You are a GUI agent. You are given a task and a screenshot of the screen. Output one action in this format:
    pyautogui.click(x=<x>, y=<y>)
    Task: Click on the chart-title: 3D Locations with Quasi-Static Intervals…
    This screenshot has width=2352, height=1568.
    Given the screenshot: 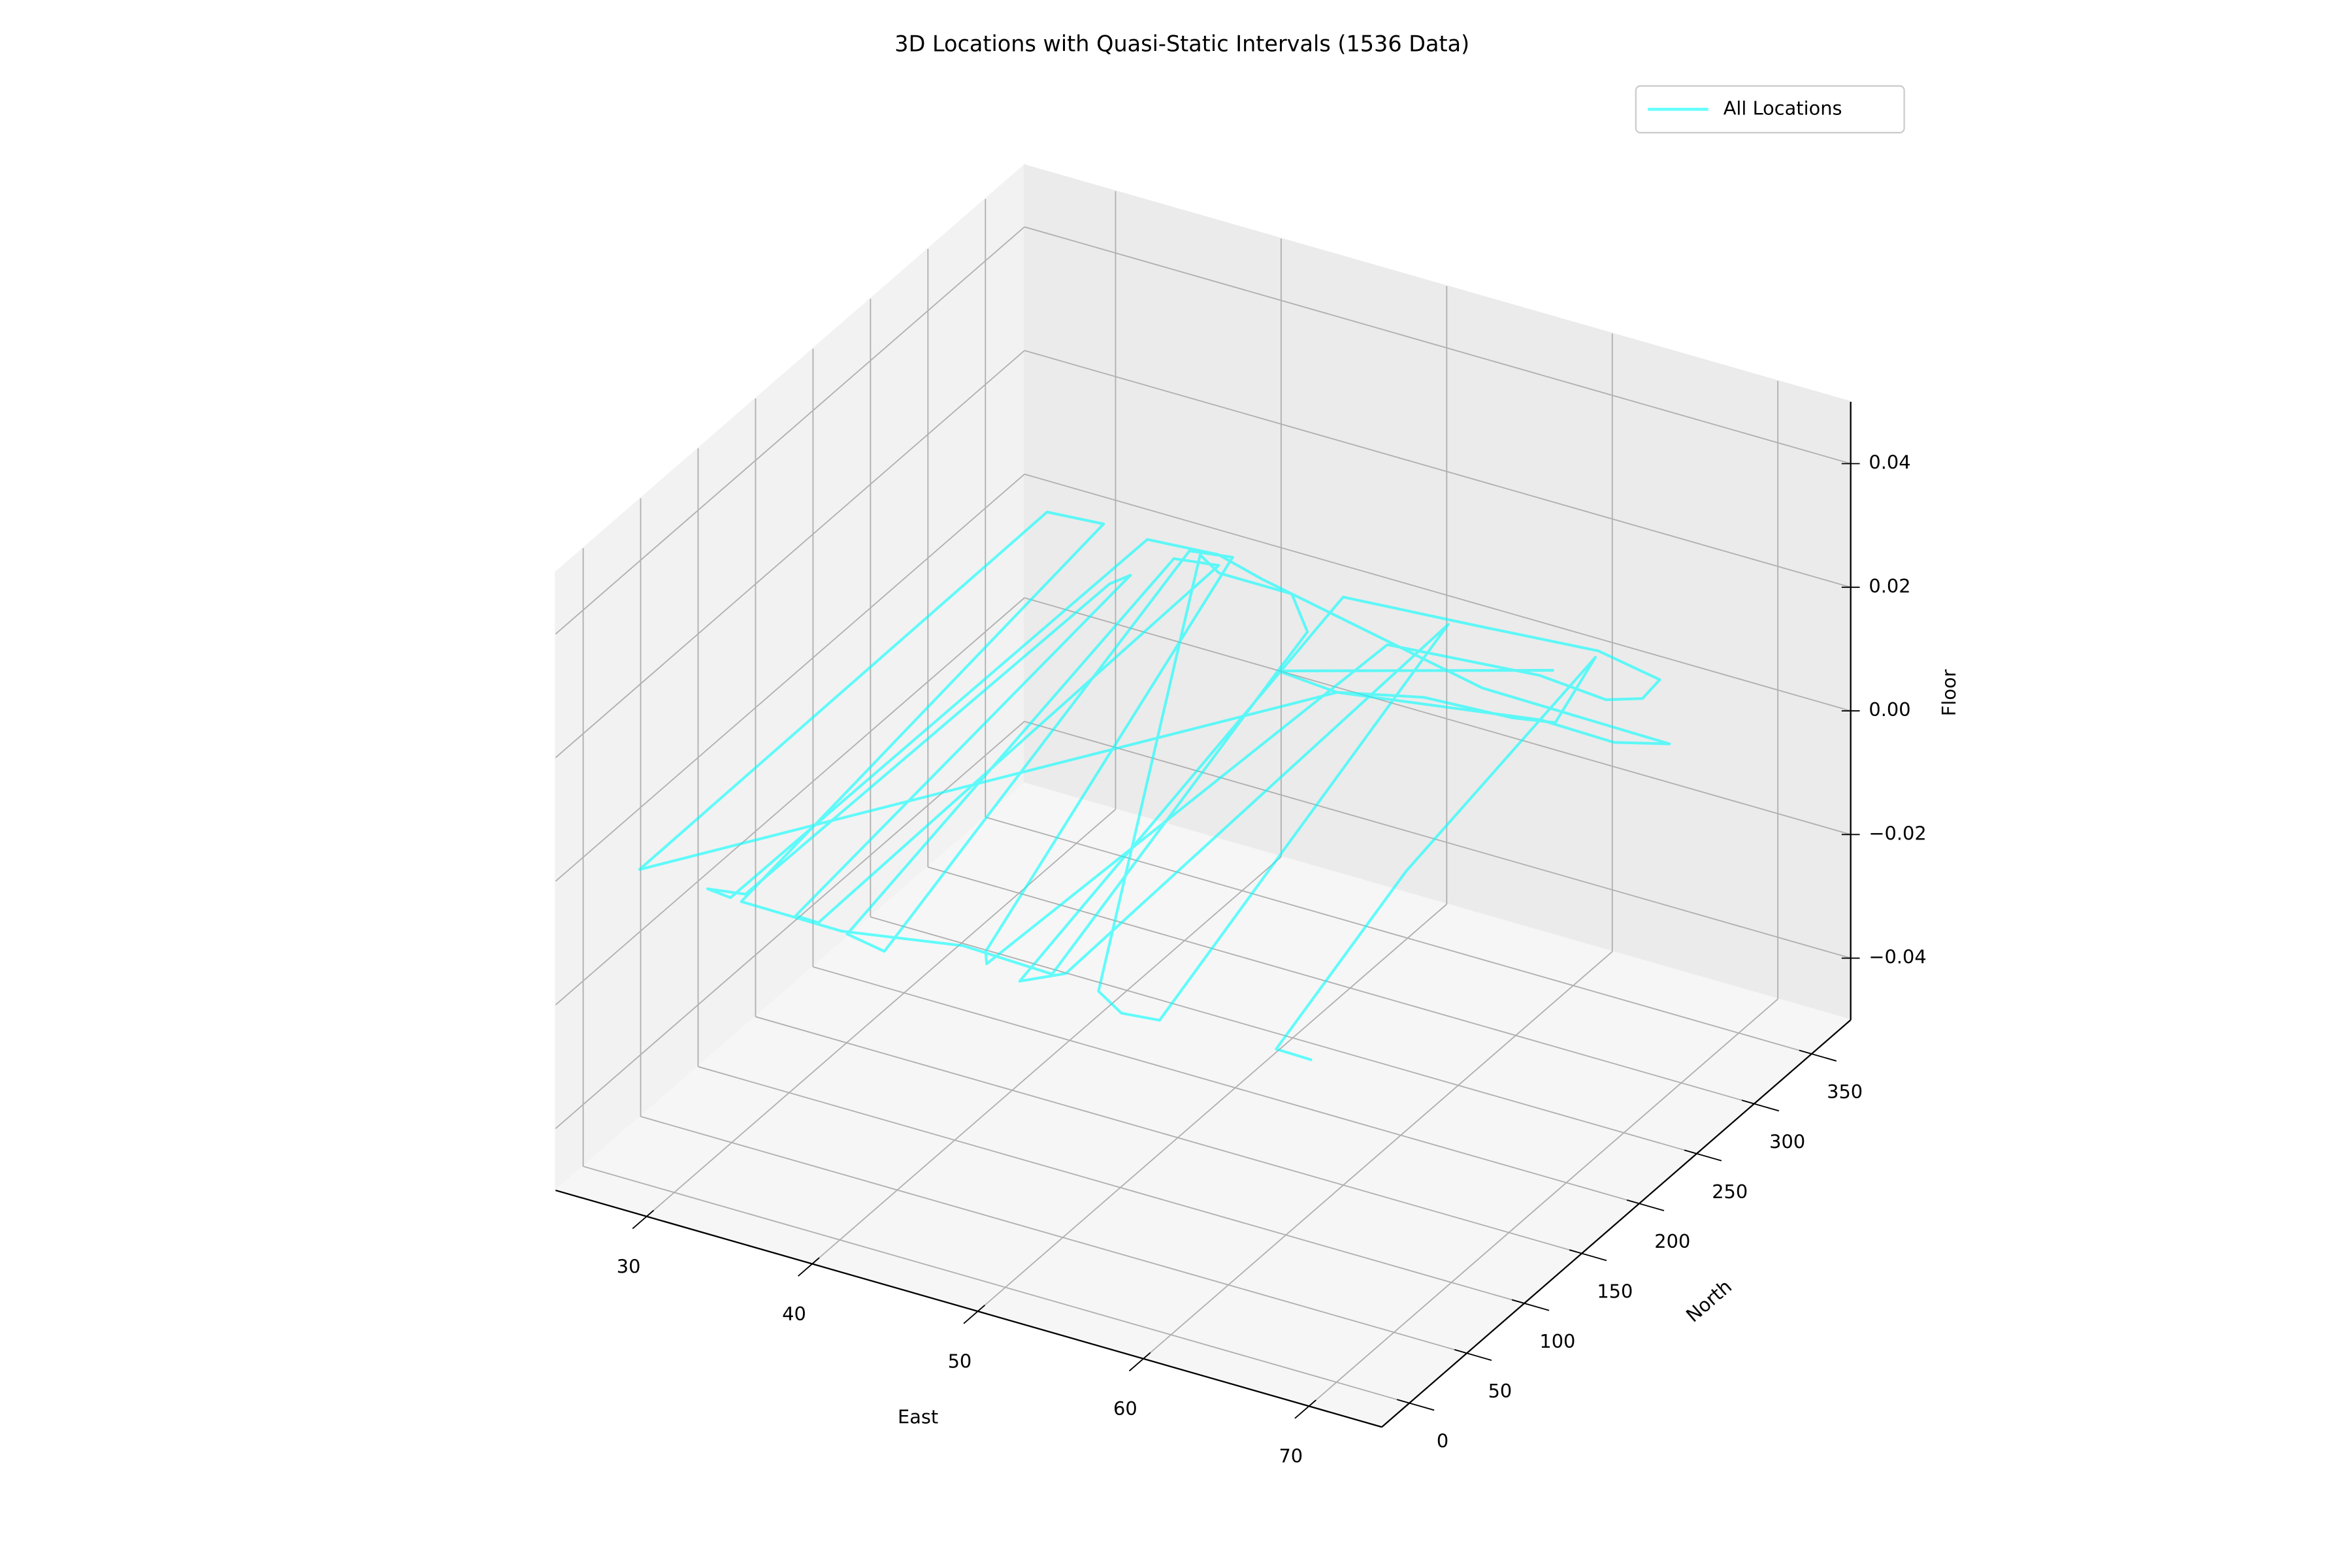 What is the action you would take?
    pyautogui.click(x=1181, y=44)
    